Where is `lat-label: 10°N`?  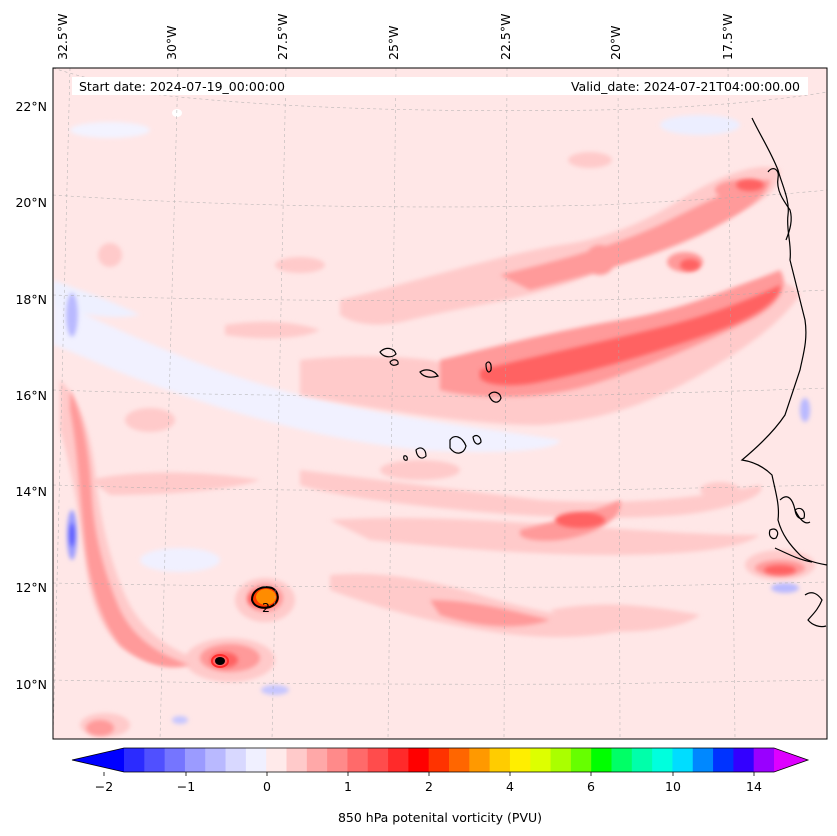 lat-label: 10°N is located at coordinates (31, 684).